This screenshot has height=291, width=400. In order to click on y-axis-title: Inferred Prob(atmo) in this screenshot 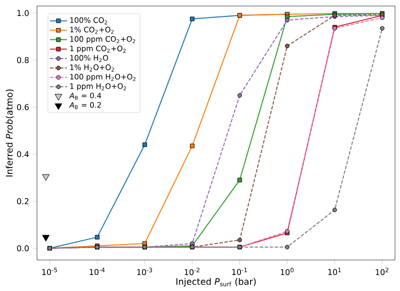, I will do `click(10, 132)`.